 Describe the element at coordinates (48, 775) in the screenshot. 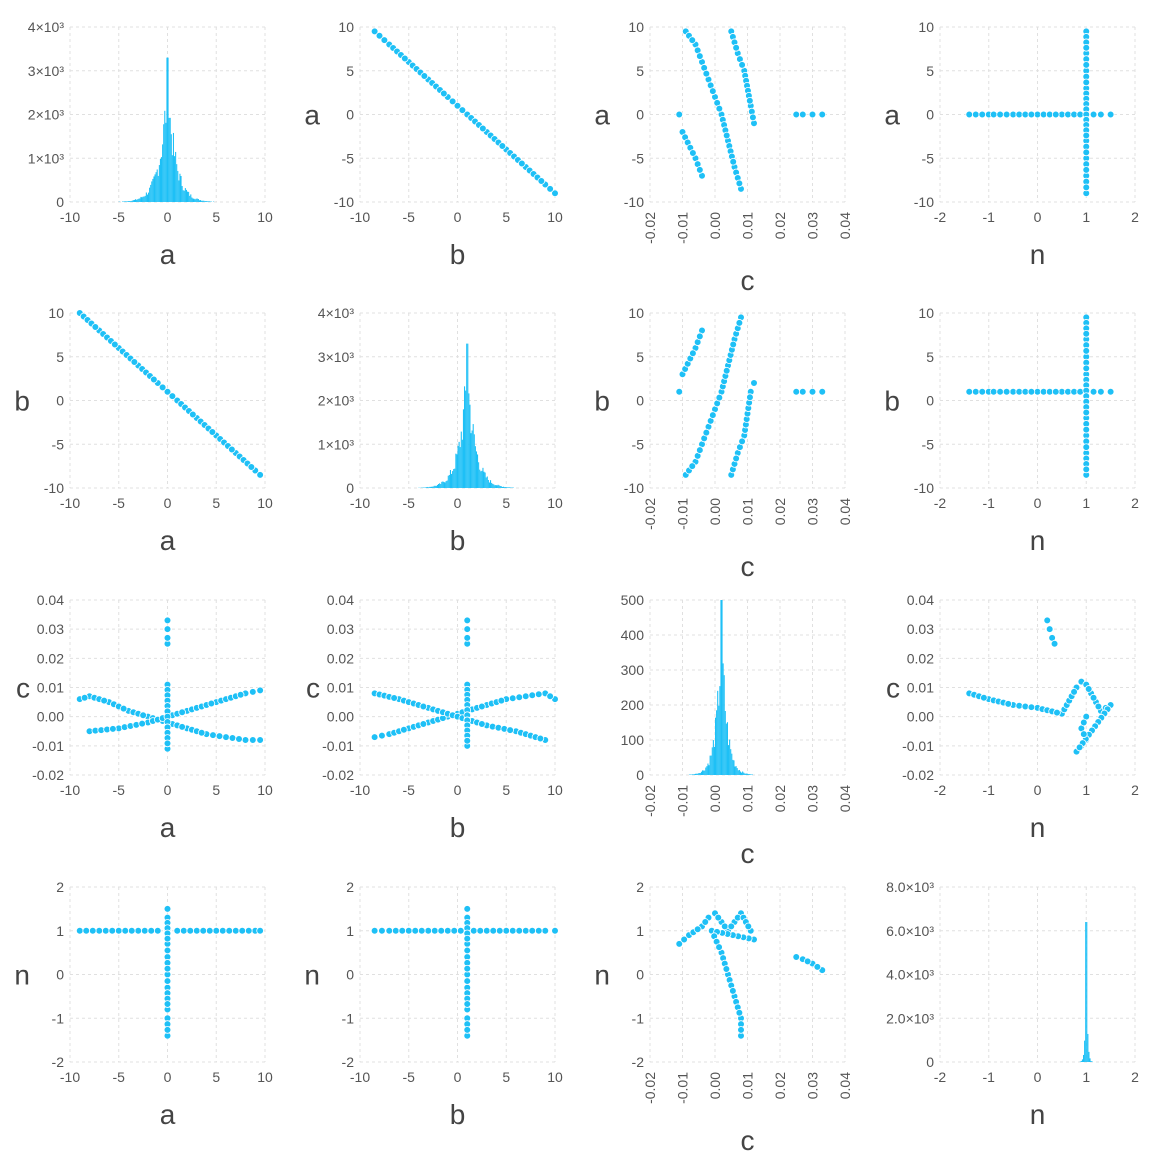

I see `y-tick-label: -0.02` at that location.